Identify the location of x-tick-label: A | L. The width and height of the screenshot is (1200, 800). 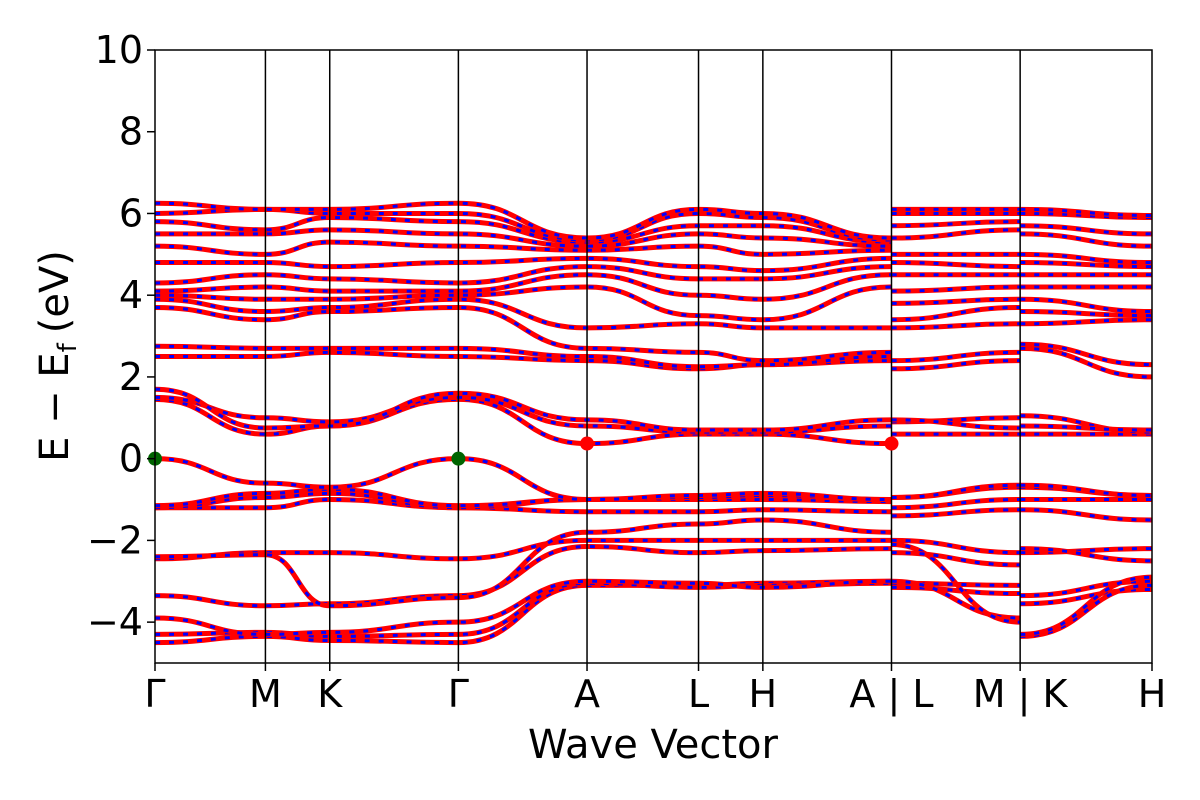
(891, 694).